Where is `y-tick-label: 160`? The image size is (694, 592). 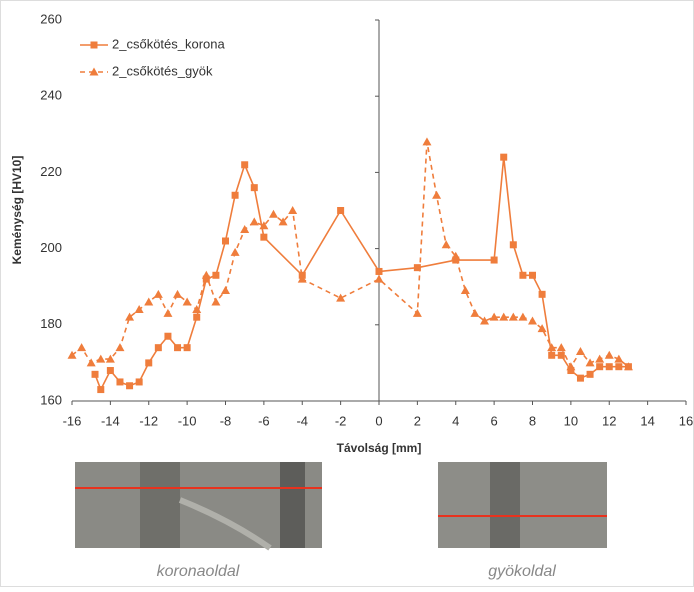
y-tick-label: 160 is located at coordinates (51, 399).